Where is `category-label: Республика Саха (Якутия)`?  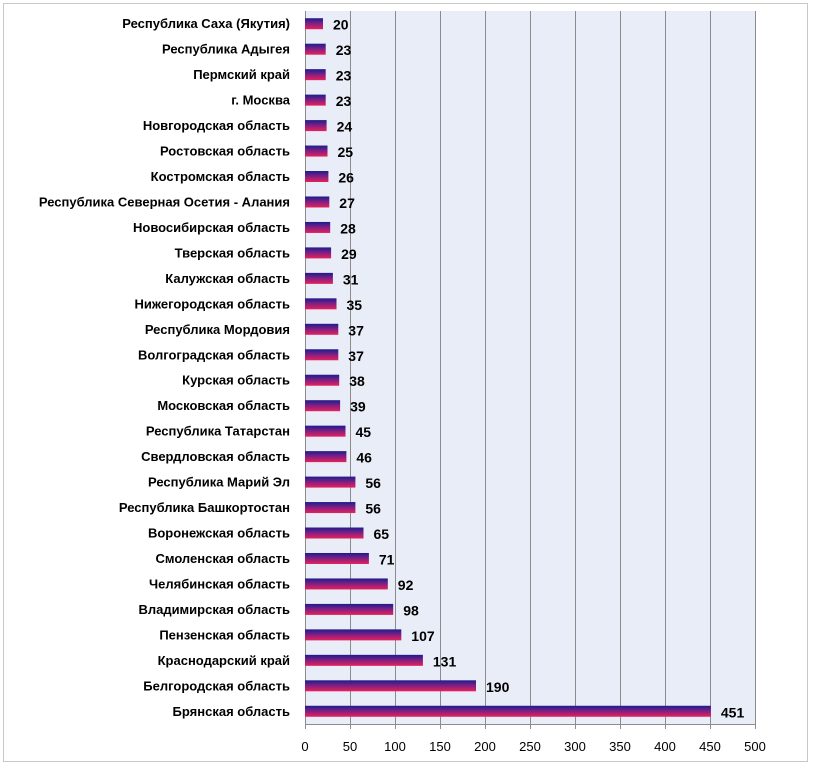 category-label: Республика Саха (Якутия) is located at coordinates (206, 23).